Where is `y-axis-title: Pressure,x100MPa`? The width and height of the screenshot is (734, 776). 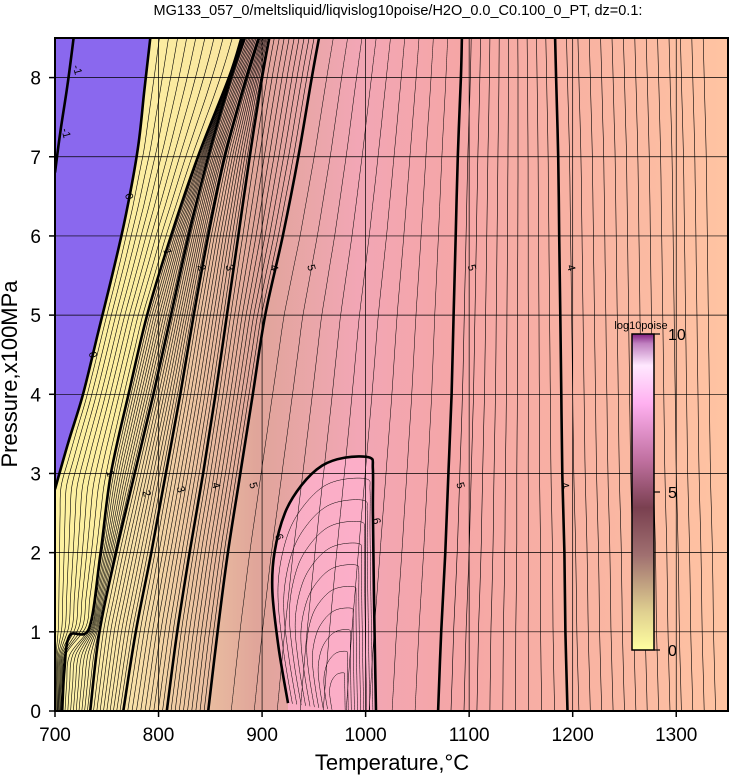
y-axis-title: Pressure,x100MPa is located at coordinates (11, 374).